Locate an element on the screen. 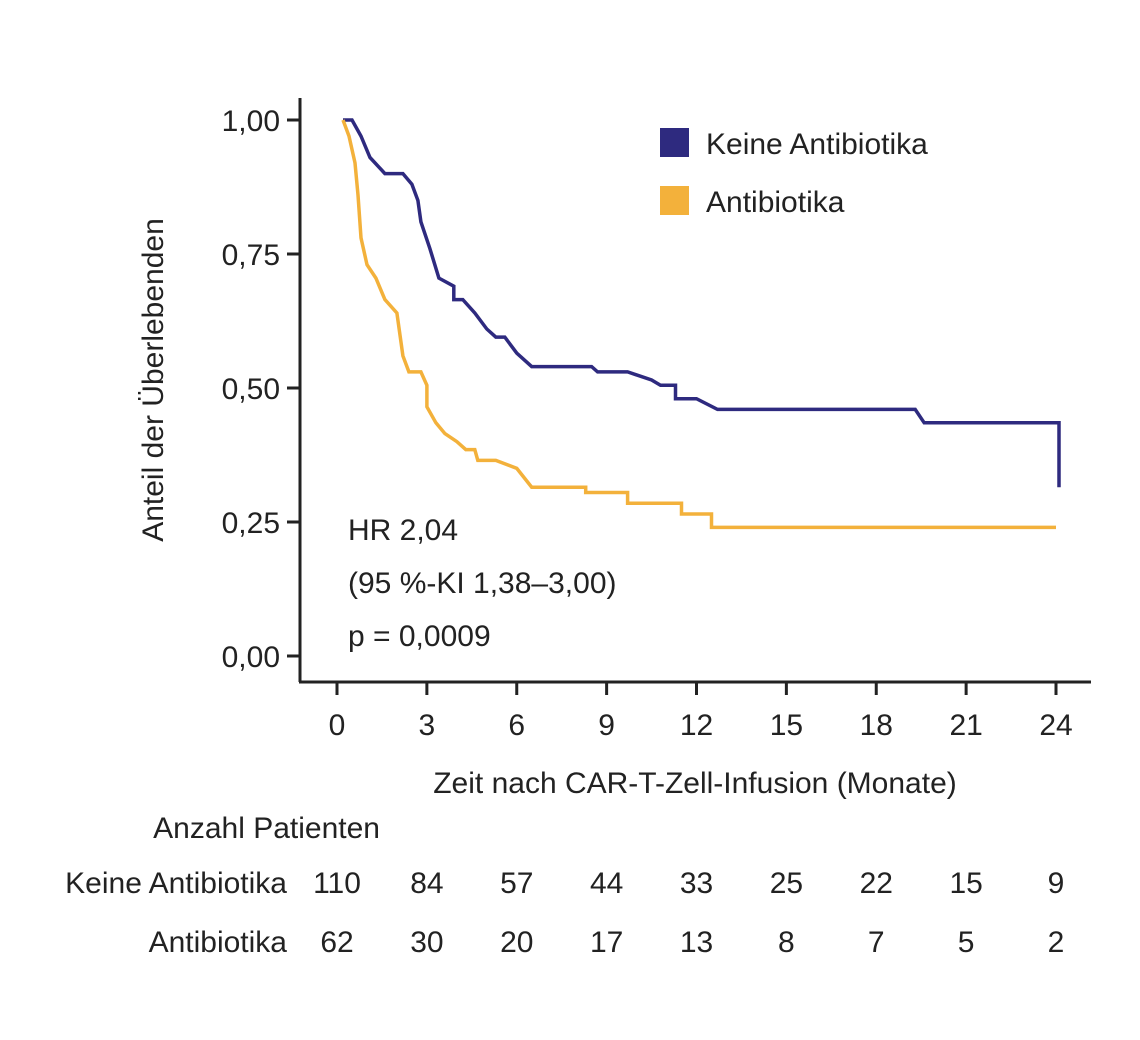  risk-cell: 7 is located at coordinates (876, 942).